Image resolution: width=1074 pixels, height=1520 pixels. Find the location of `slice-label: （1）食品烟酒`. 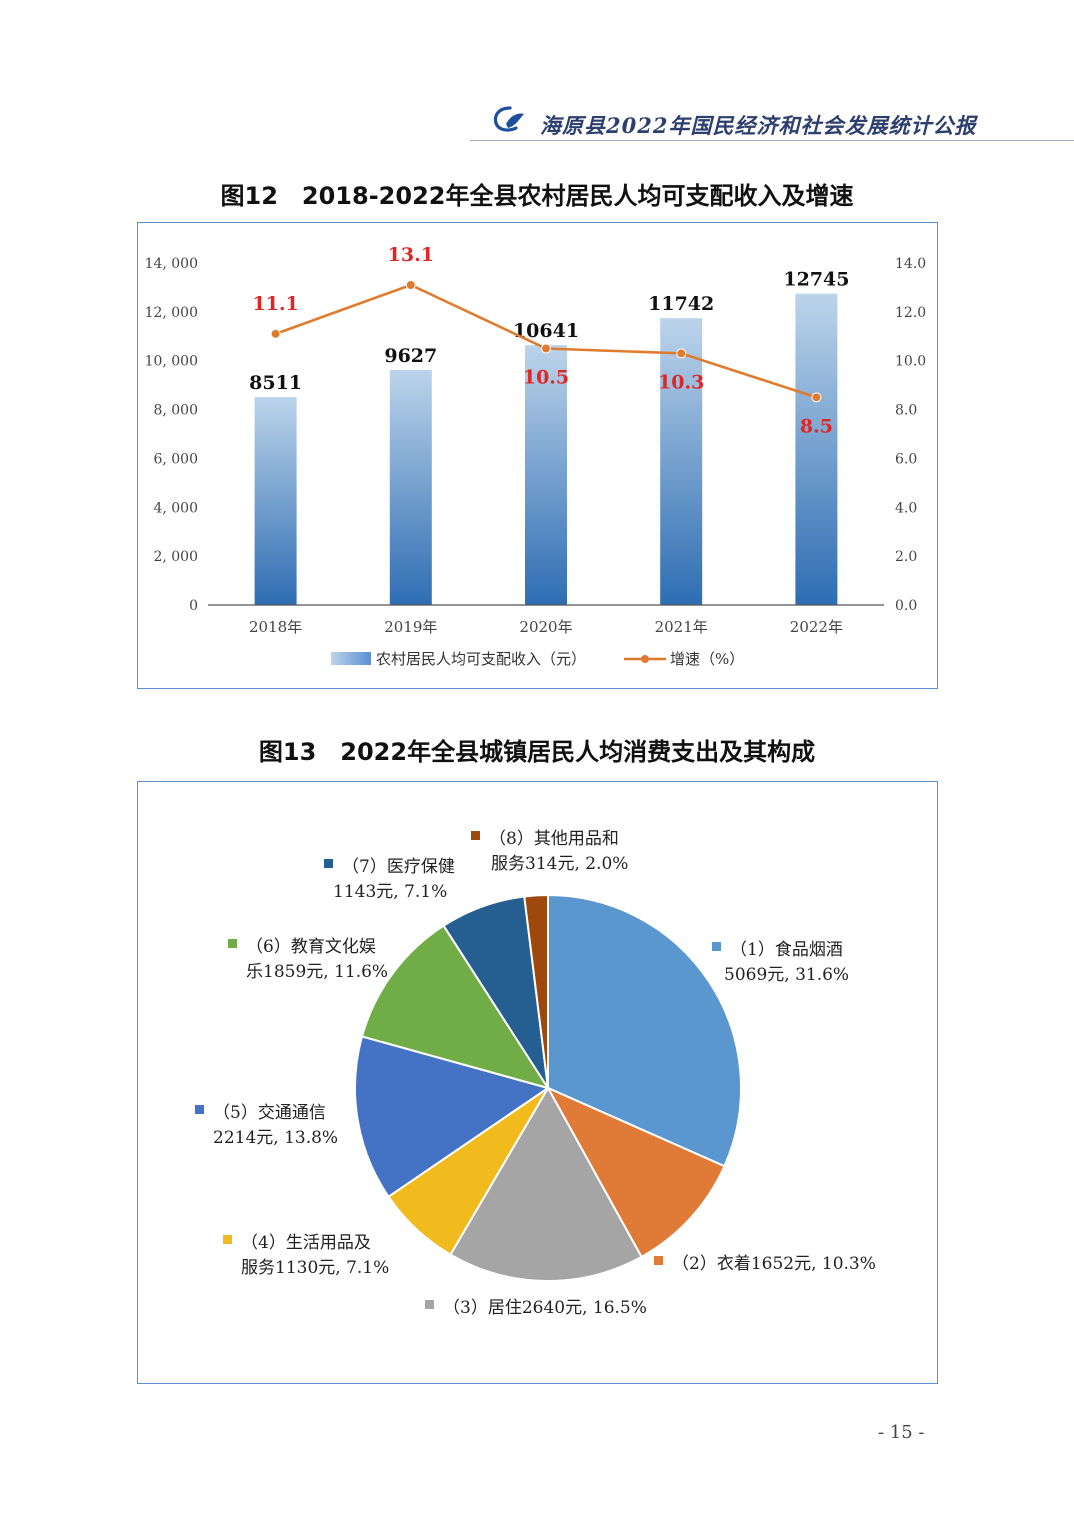

slice-label: （1）食品烟酒 is located at coordinates (786, 950).